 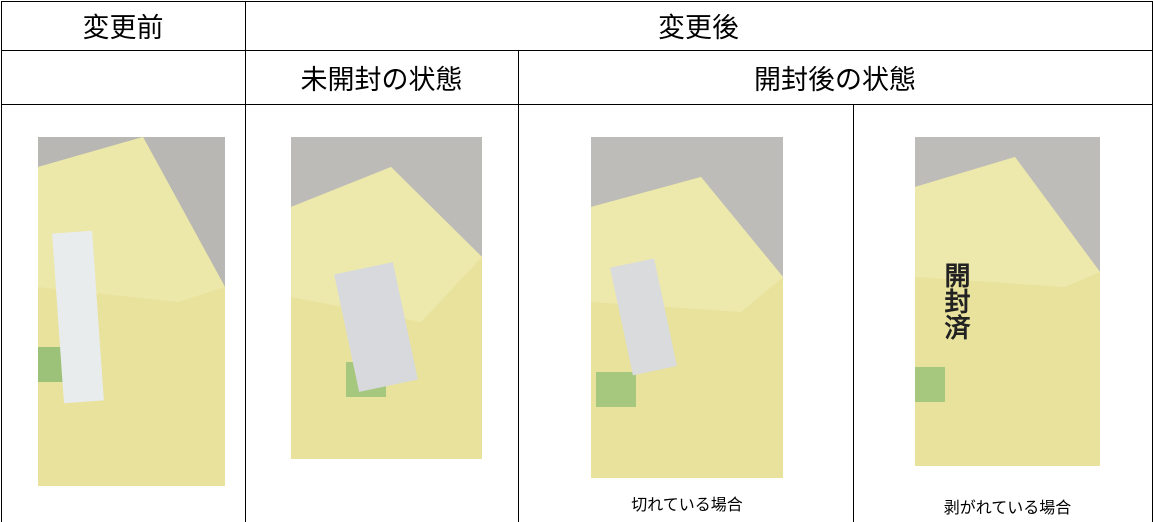 I want to click on header-cell: 変更後, so click(x=698, y=28).